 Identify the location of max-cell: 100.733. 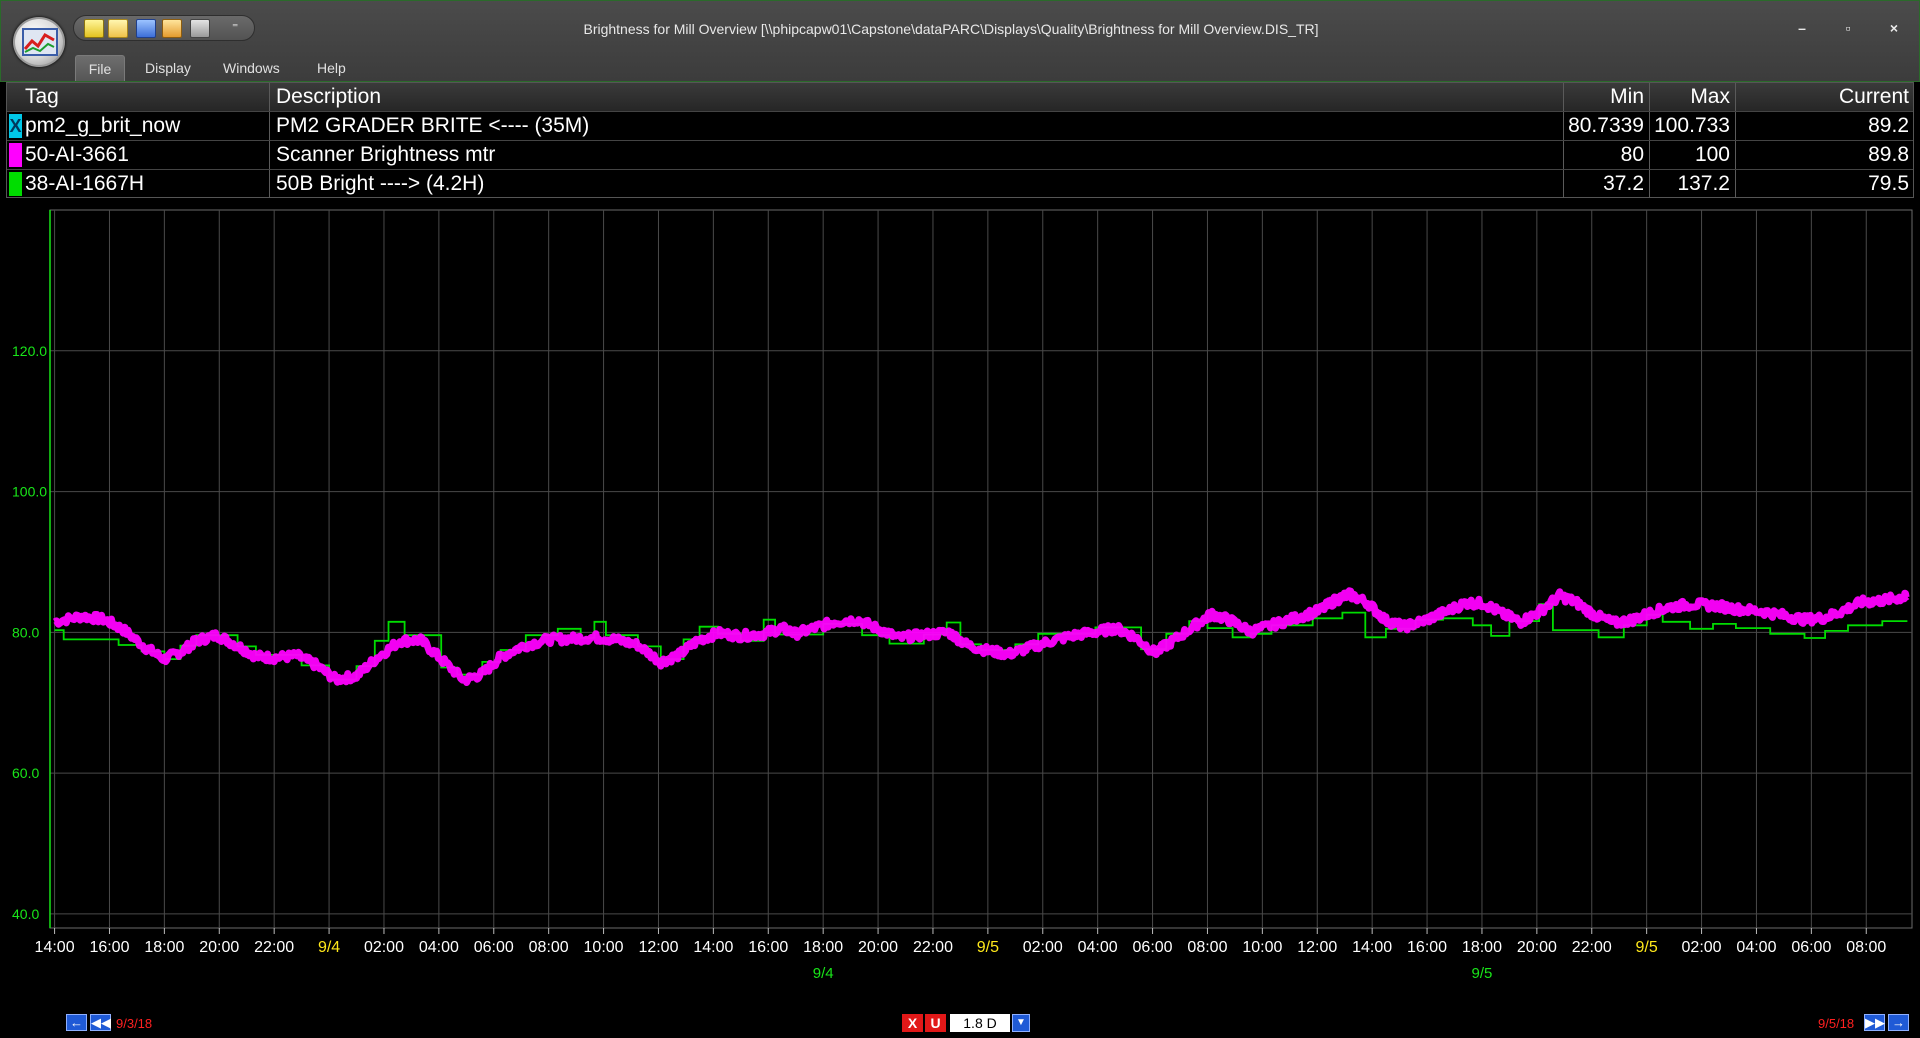
(1693, 126).